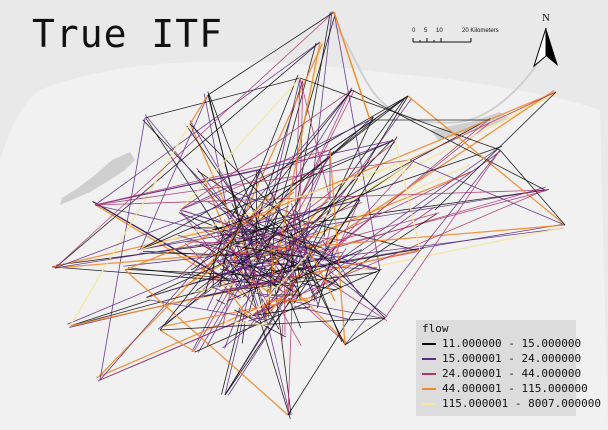 The width and height of the screenshot is (608, 430). Describe the element at coordinates (512, 373) in the screenshot. I see `legend-label-3: 24.000001 - 44.000000` at that location.